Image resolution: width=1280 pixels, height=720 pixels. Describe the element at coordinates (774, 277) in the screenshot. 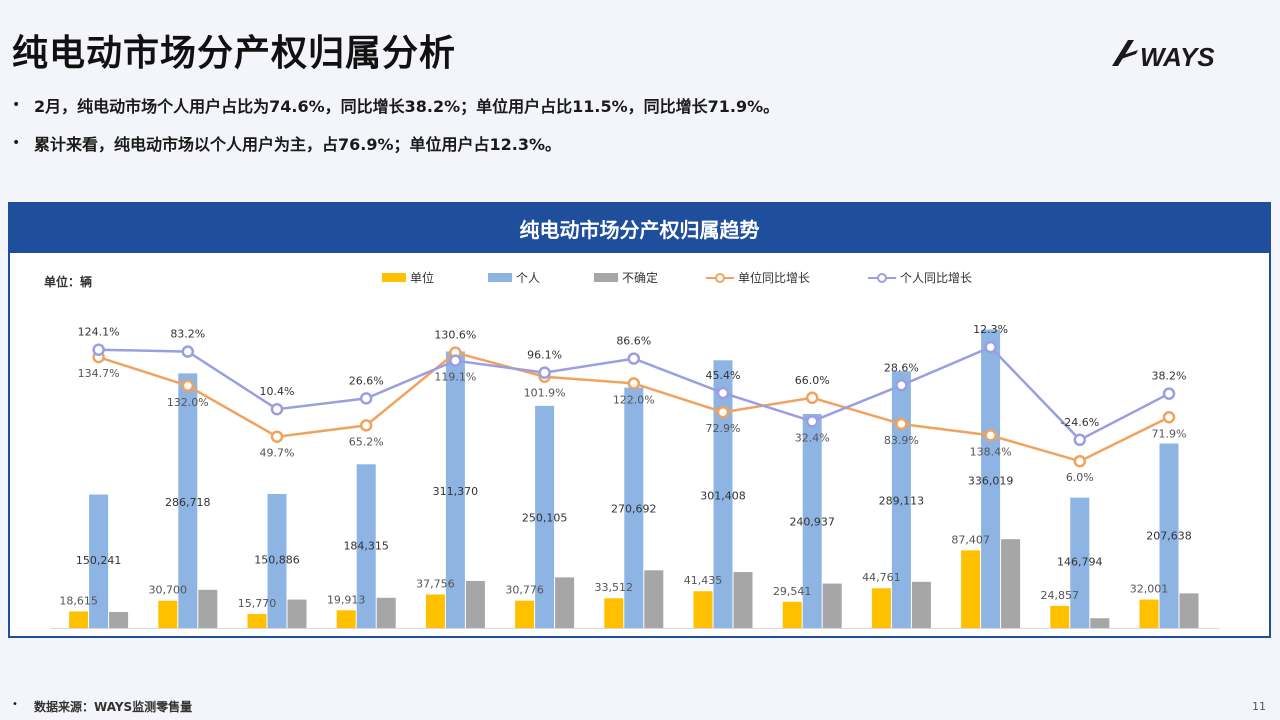

I see `legend-label: 单位同比增长` at that location.